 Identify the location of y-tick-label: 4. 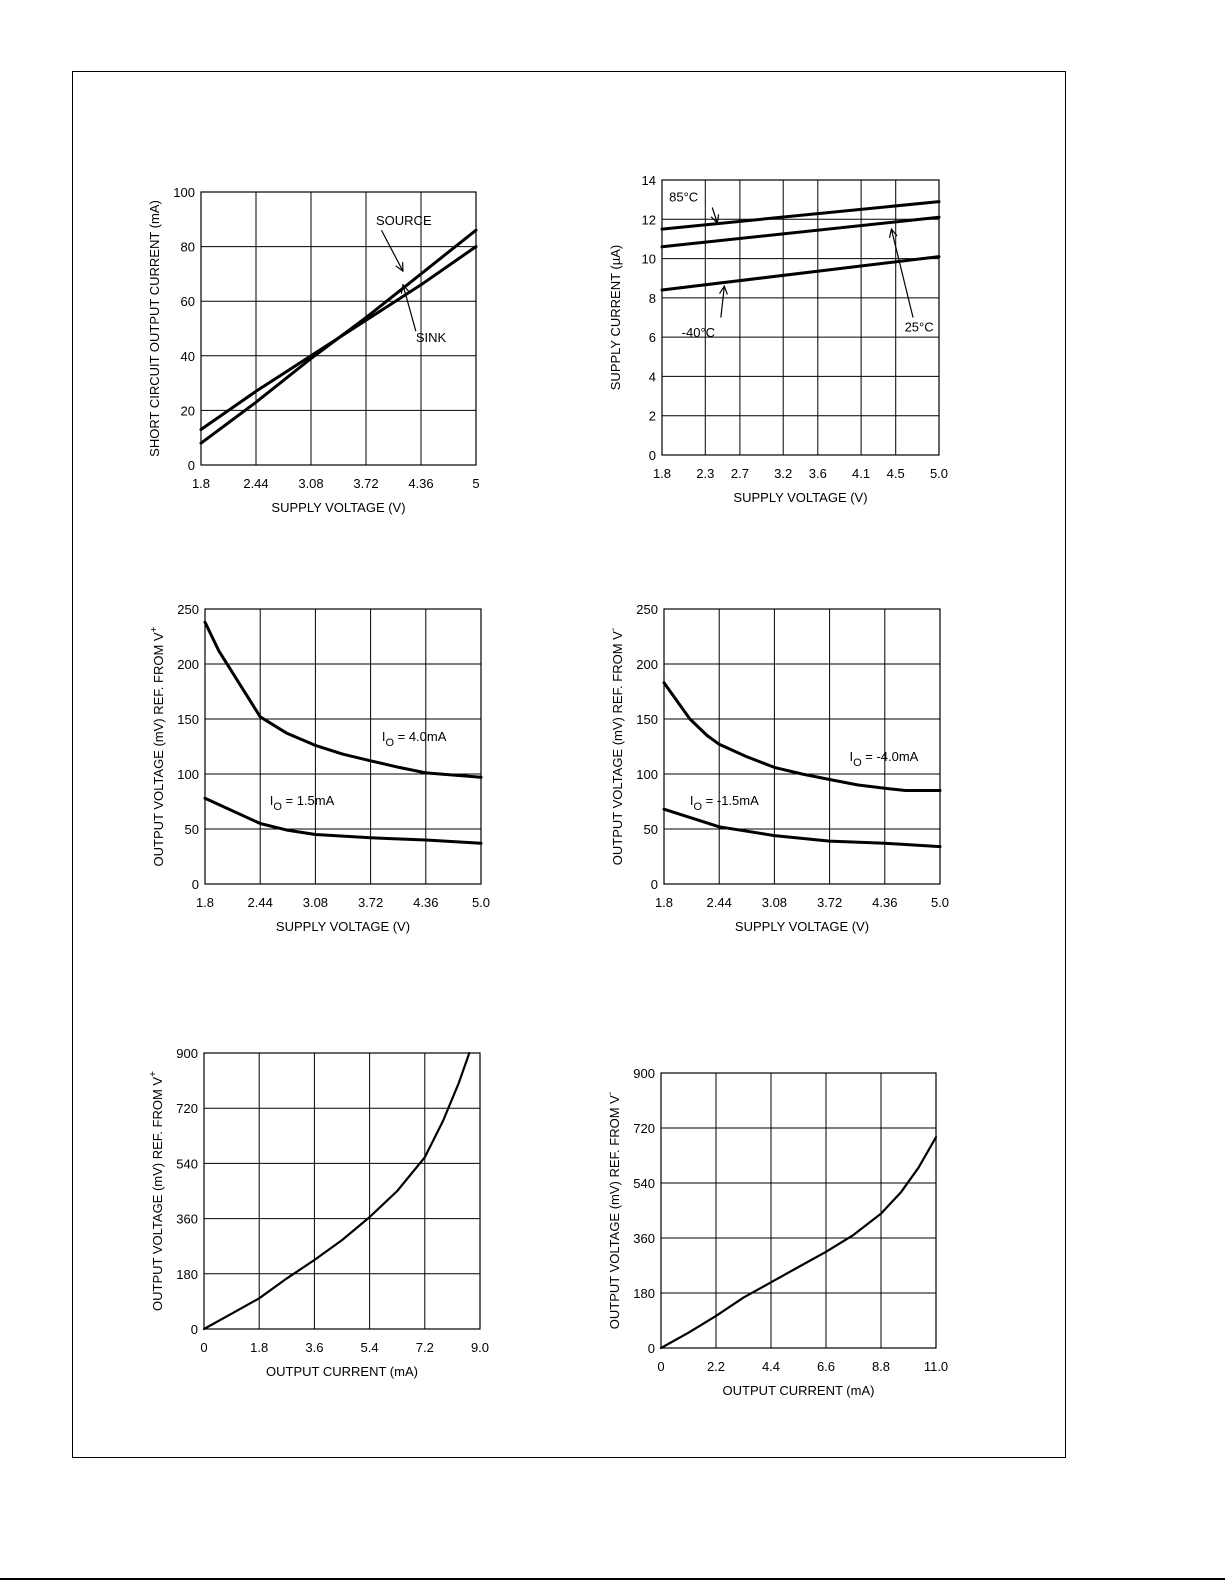
(652, 376).